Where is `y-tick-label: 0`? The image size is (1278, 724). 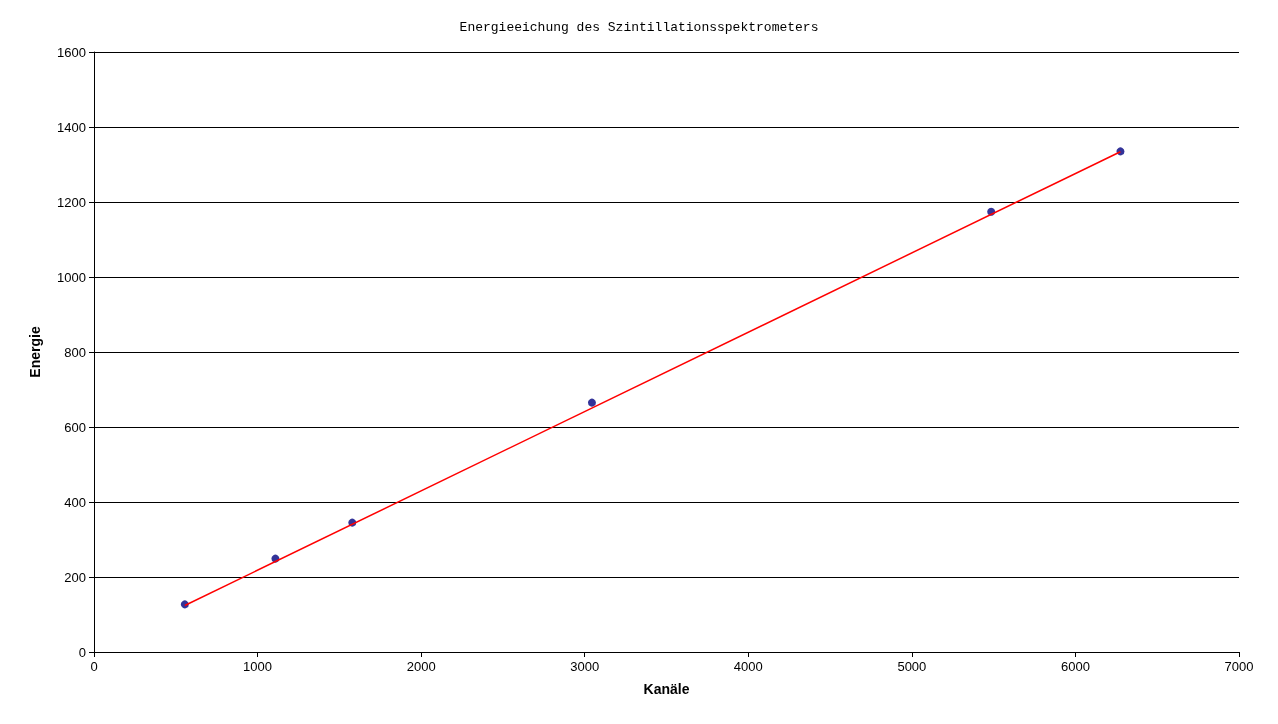
y-tick-label: 0 is located at coordinates (82, 652).